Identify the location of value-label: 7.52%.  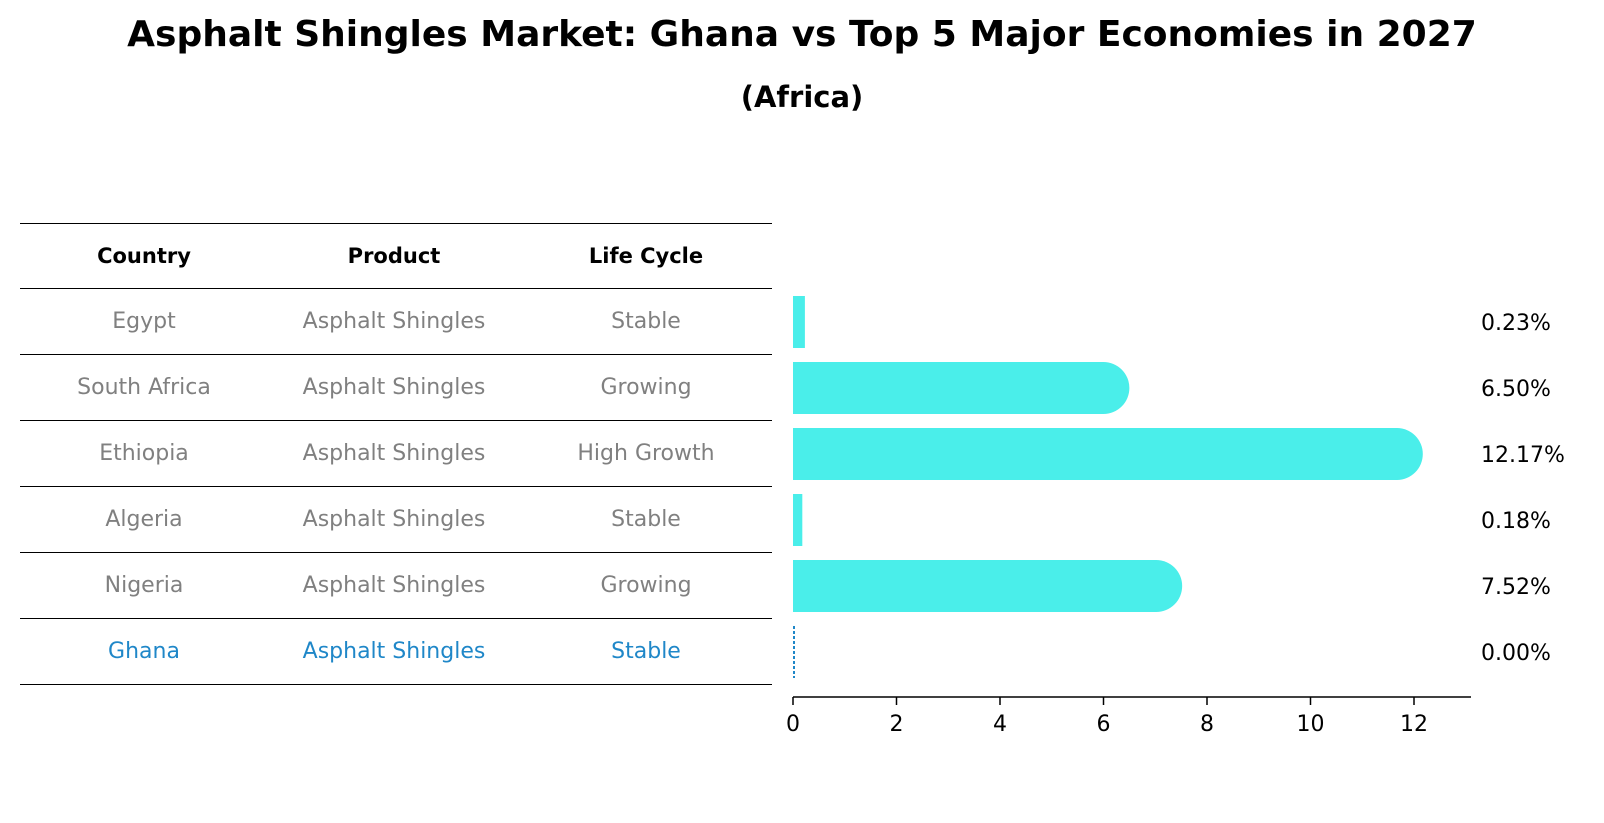
(1516, 587).